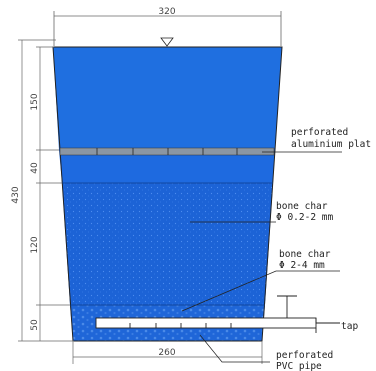 The image size is (376, 371). What do you see at coordinates (331, 144) in the screenshot?
I see `plate-label-line2: aluminium plat` at bounding box center [331, 144].